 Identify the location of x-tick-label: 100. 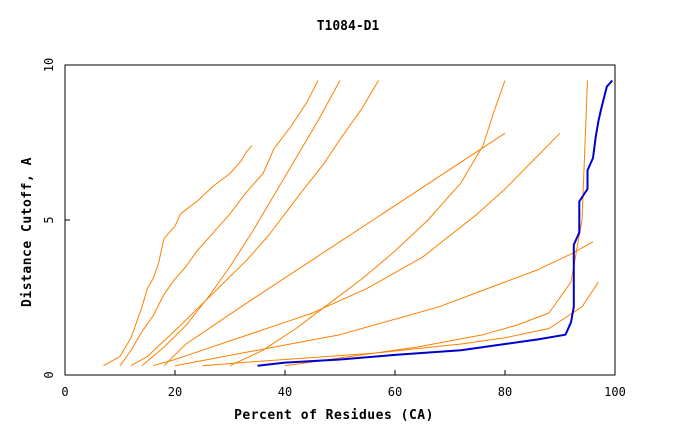
(615, 392).